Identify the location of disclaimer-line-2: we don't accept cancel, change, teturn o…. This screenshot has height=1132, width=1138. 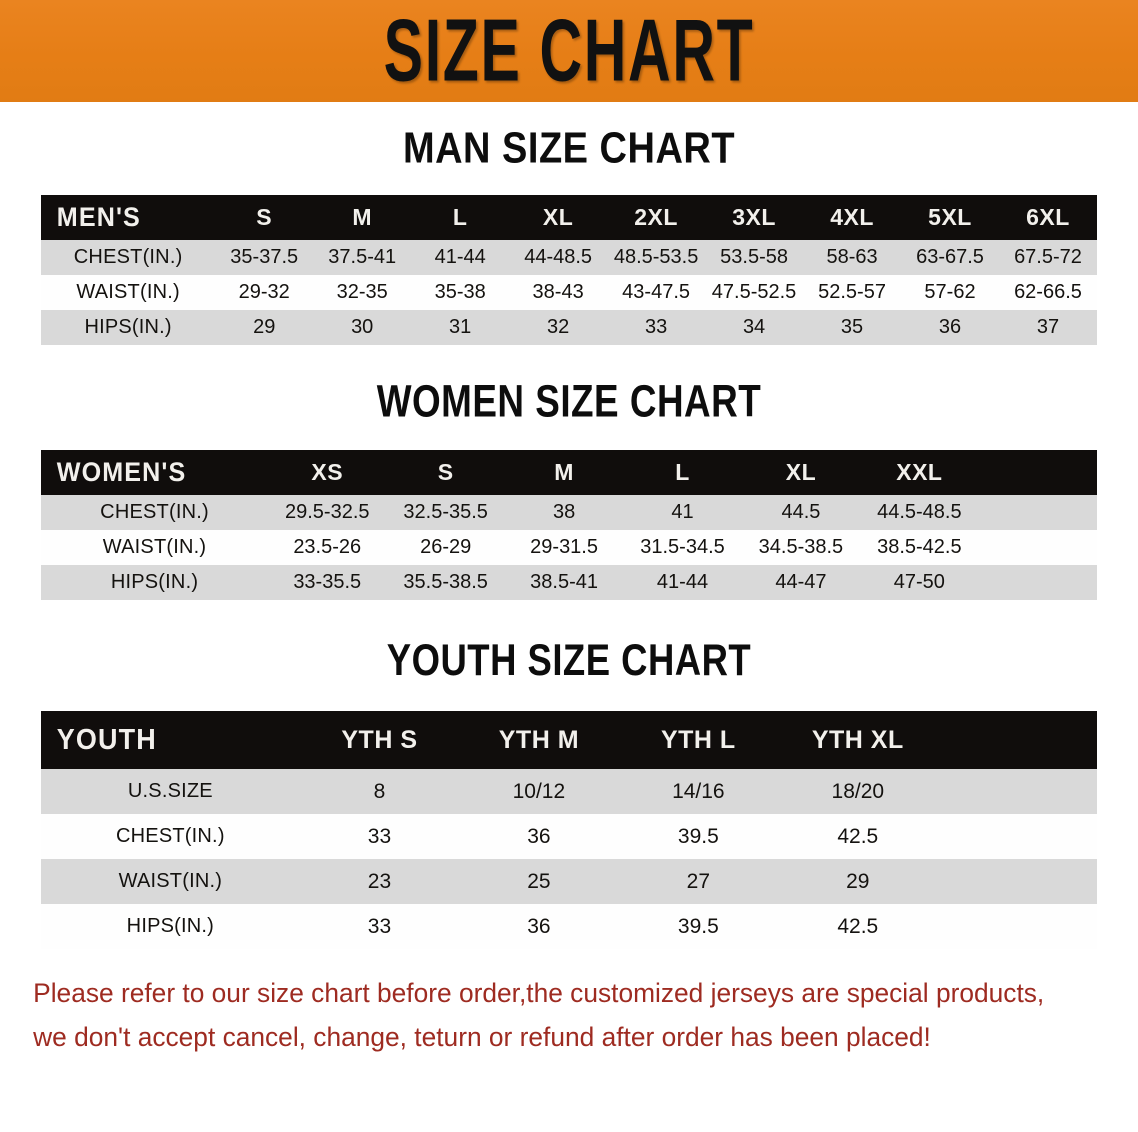
(482, 1037).